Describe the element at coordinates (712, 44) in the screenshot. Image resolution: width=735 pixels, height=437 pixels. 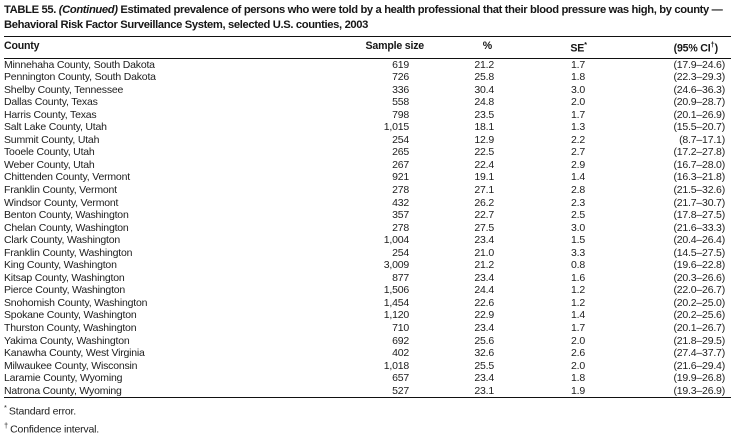
I see `header-ci-footnote-marker: †` at that location.